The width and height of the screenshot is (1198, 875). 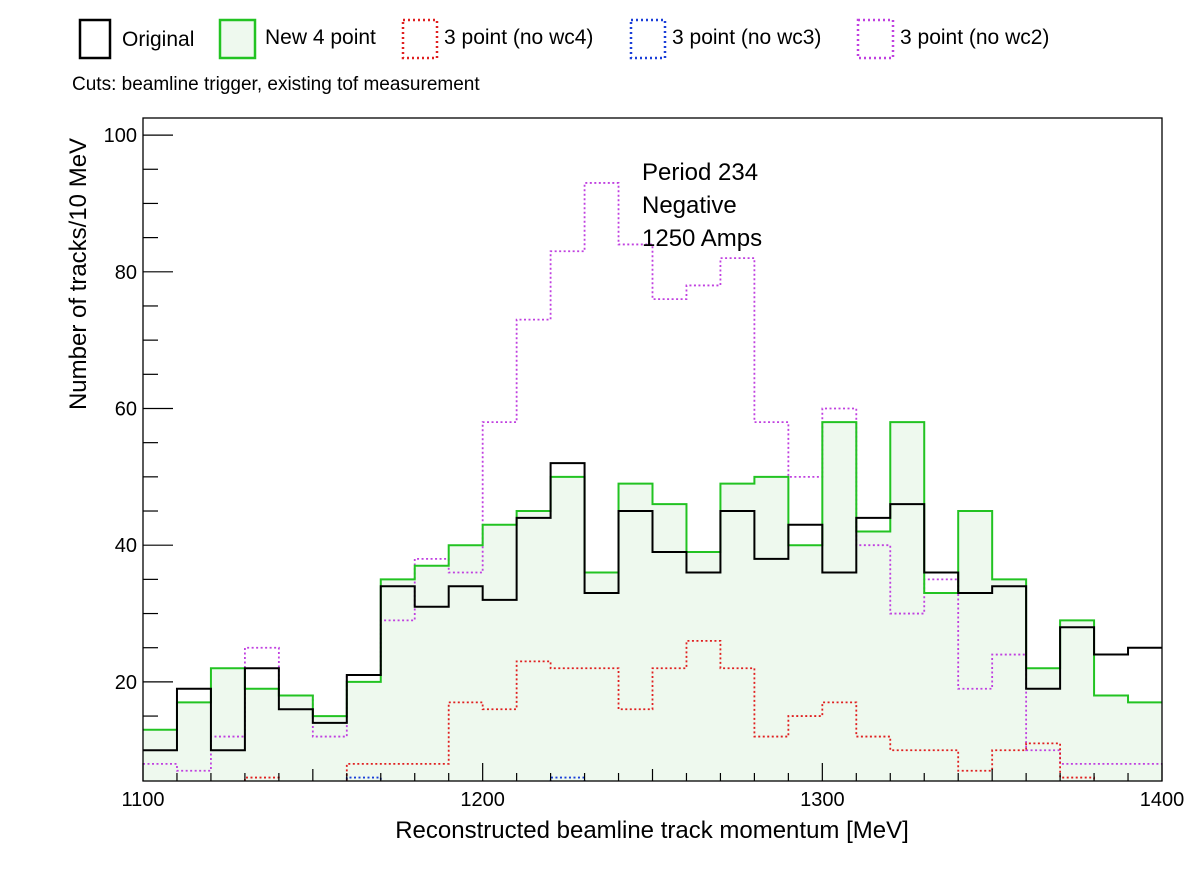 What do you see at coordinates (158, 39) in the screenshot?
I see `legend-label-original: Original` at bounding box center [158, 39].